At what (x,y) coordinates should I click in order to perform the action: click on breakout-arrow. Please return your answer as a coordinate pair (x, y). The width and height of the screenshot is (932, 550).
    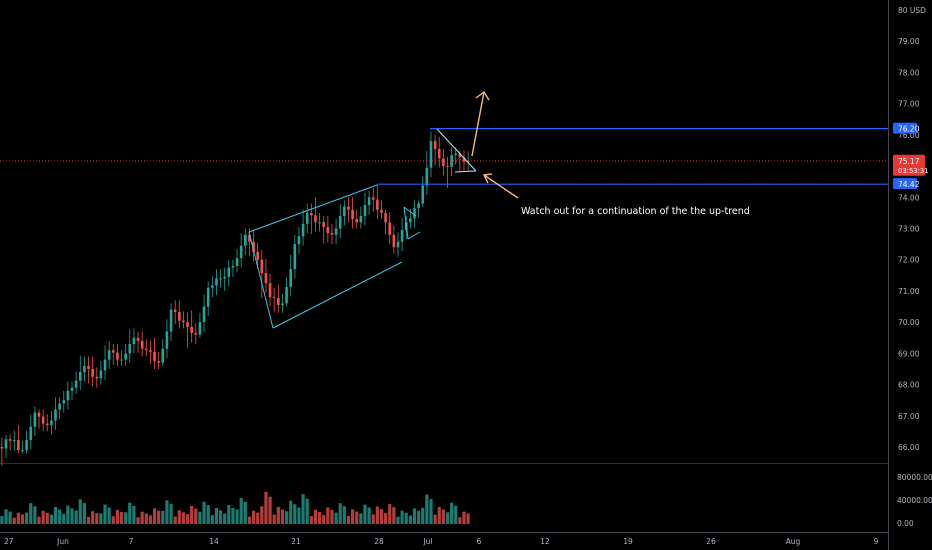
    Looking at the image, I should click on (480, 123).